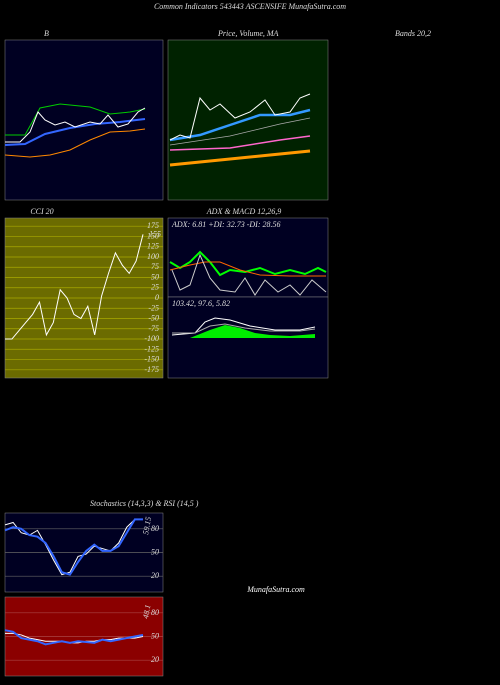 This screenshot has width=500, height=685. What do you see at coordinates (153, 256) in the screenshot?
I see `y-tick-label: 100` at bounding box center [153, 256].